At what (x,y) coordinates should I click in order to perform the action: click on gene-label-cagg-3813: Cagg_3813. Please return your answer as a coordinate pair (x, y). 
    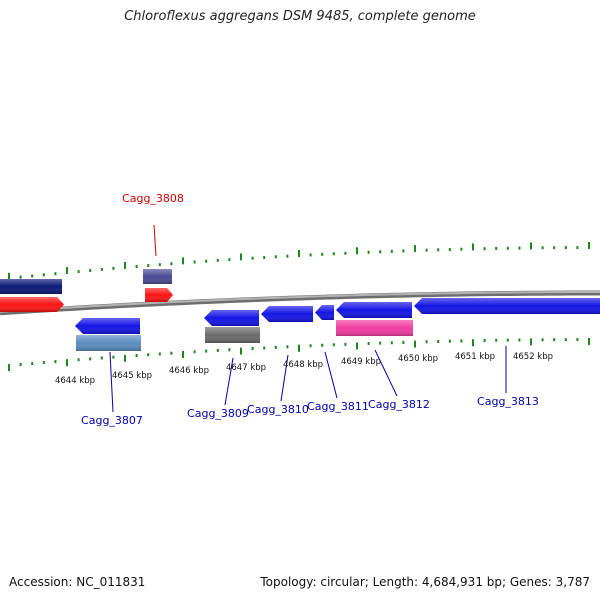
    Looking at the image, I should click on (508, 401).